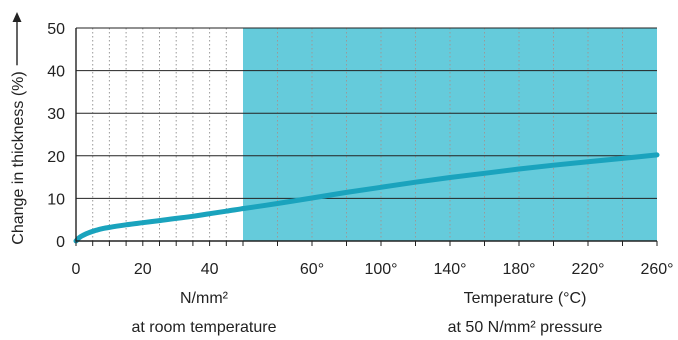 The height and width of the screenshot is (340, 678). What do you see at coordinates (525, 298) in the screenshot?
I see `temperature-axis-label: Temperature (°C)` at bounding box center [525, 298].